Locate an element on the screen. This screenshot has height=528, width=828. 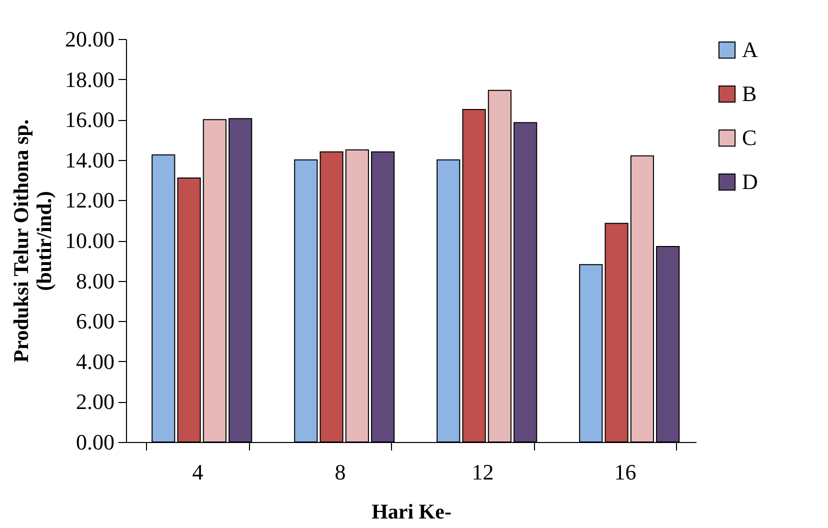
y-tick-label: 2.00 is located at coordinates (95, 401).